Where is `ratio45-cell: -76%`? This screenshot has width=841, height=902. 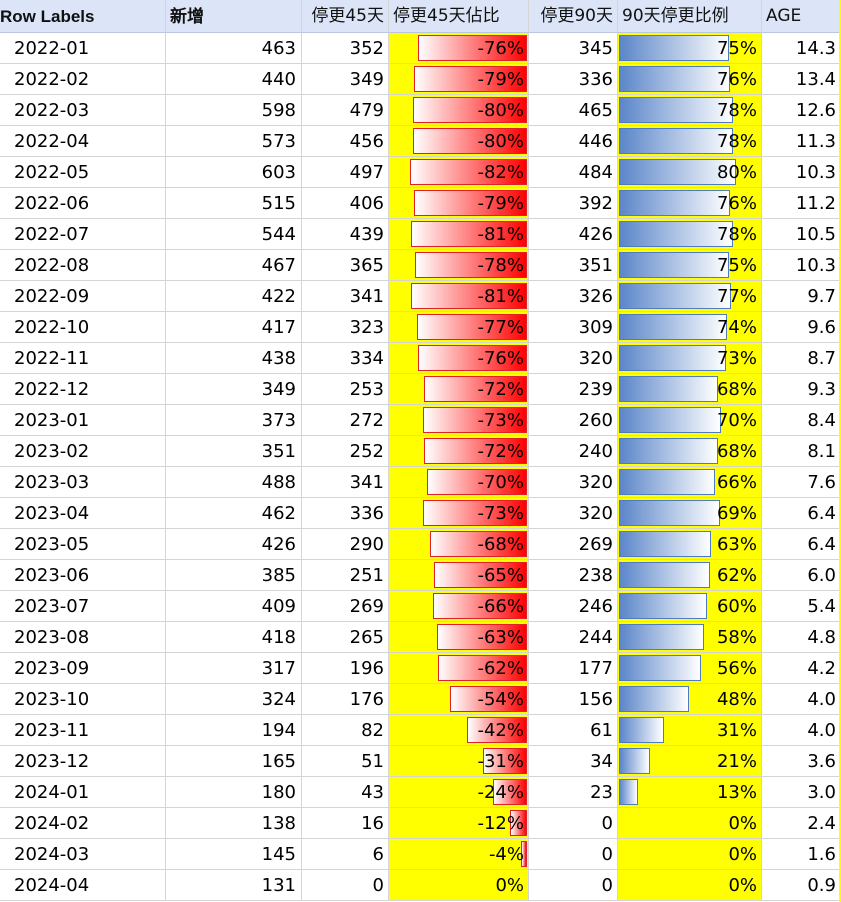 ratio45-cell: -76% is located at coordinates (459, 48).